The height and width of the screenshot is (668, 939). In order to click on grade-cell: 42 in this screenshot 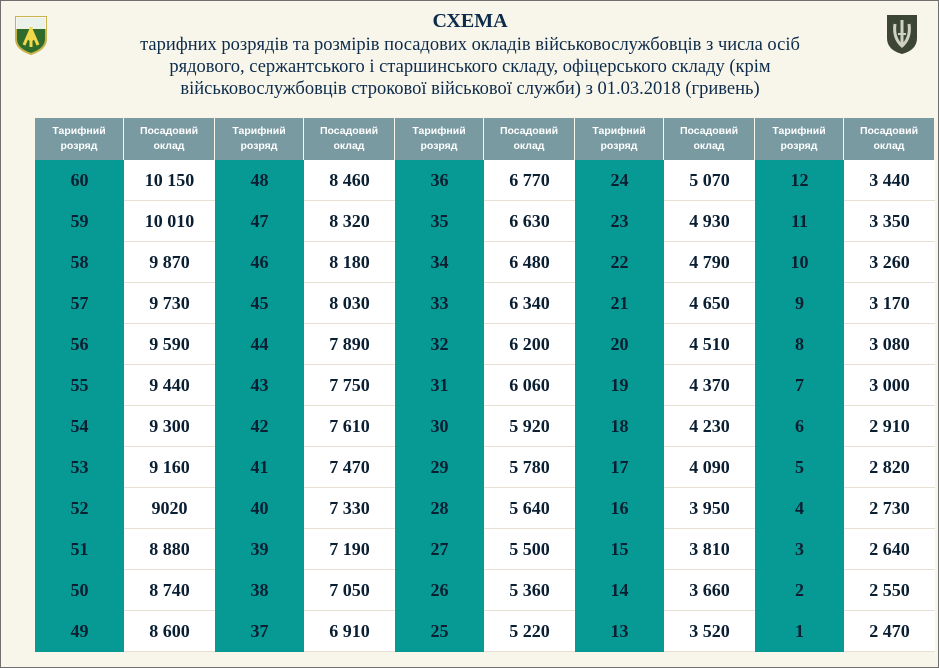, I will do `click(259, 426)`.